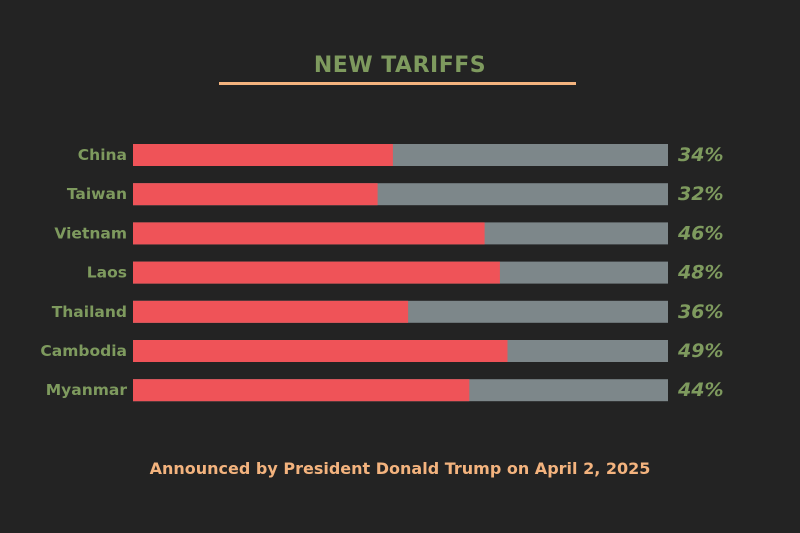 The image size is (800, 533). What do you see at coordinates (700, 312) in the screenshot?
I see `value-label: 36%` at bounding box center [700, 312].